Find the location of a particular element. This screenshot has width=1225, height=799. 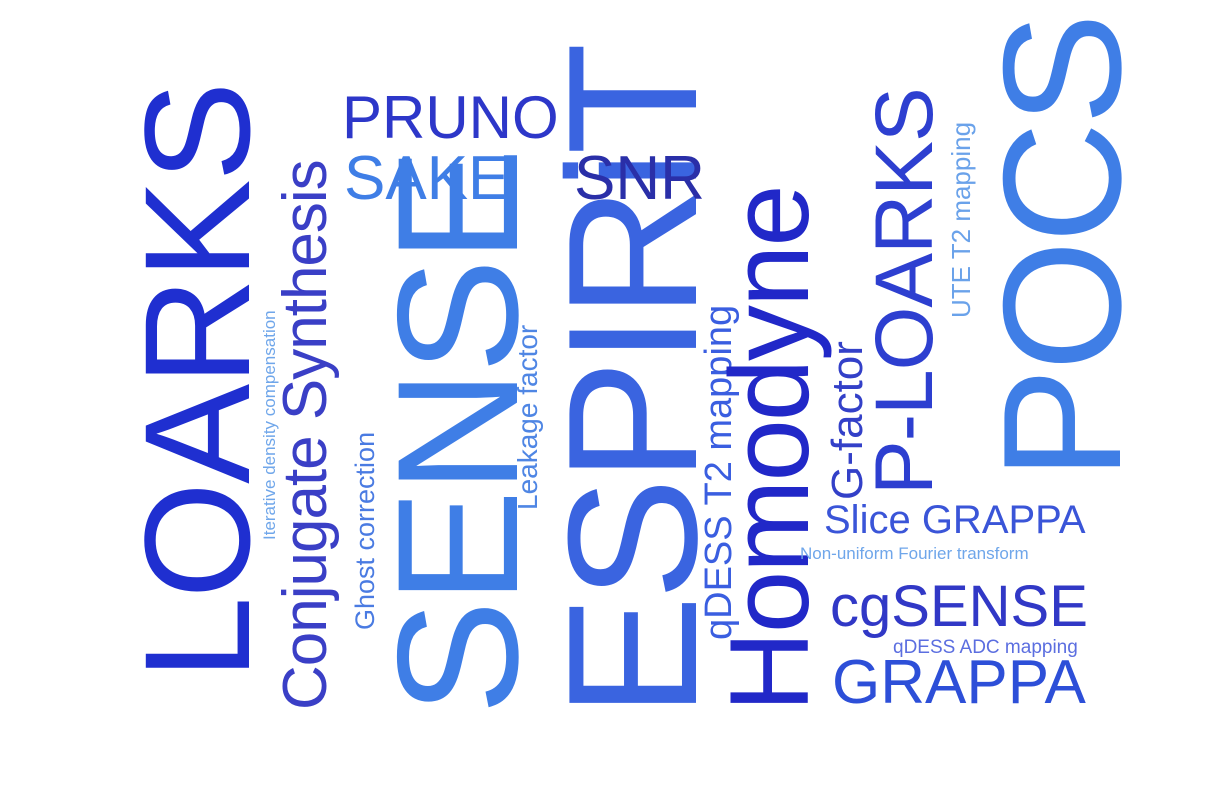

word-cgsense: cgSENSE is located at coordinates (959, 606).